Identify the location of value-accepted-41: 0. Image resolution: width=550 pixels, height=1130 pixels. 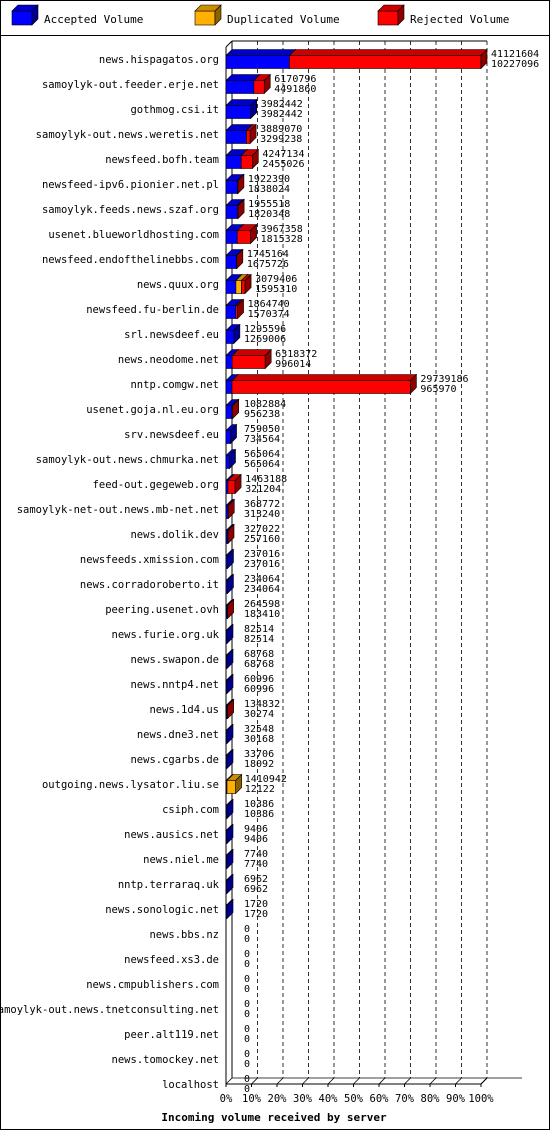
(247, 1089).